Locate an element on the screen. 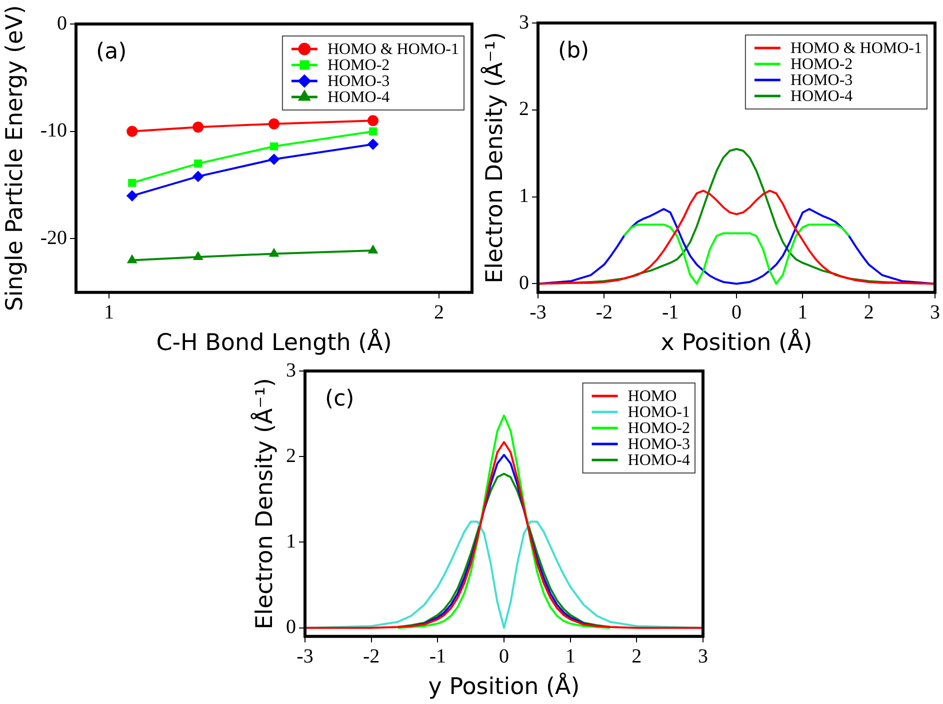 This screenshot has height=704, width=943. x-axis-title: y Position (Å) is located at coordinates (504, 686).